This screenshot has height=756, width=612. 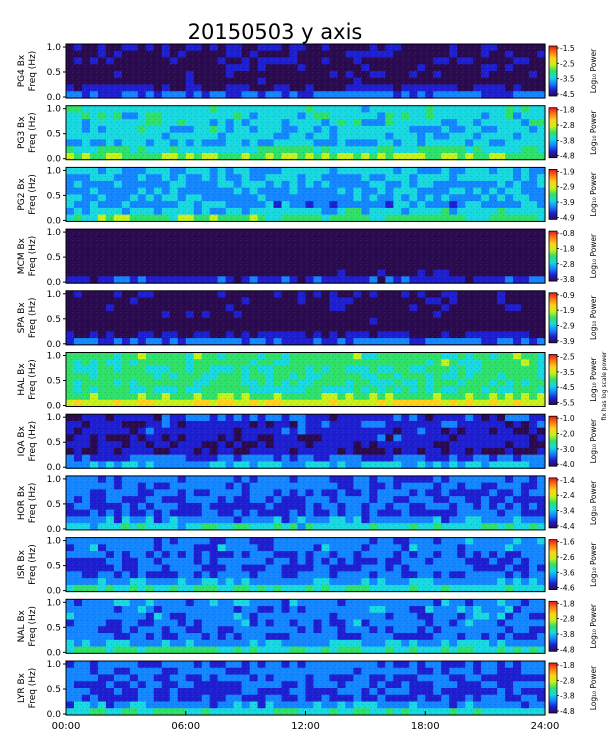 What do you see at coordinates (567, 511) in the screenshot?
I see `colorbar-tick-label: -3.4` at bounding box center [567, 511].